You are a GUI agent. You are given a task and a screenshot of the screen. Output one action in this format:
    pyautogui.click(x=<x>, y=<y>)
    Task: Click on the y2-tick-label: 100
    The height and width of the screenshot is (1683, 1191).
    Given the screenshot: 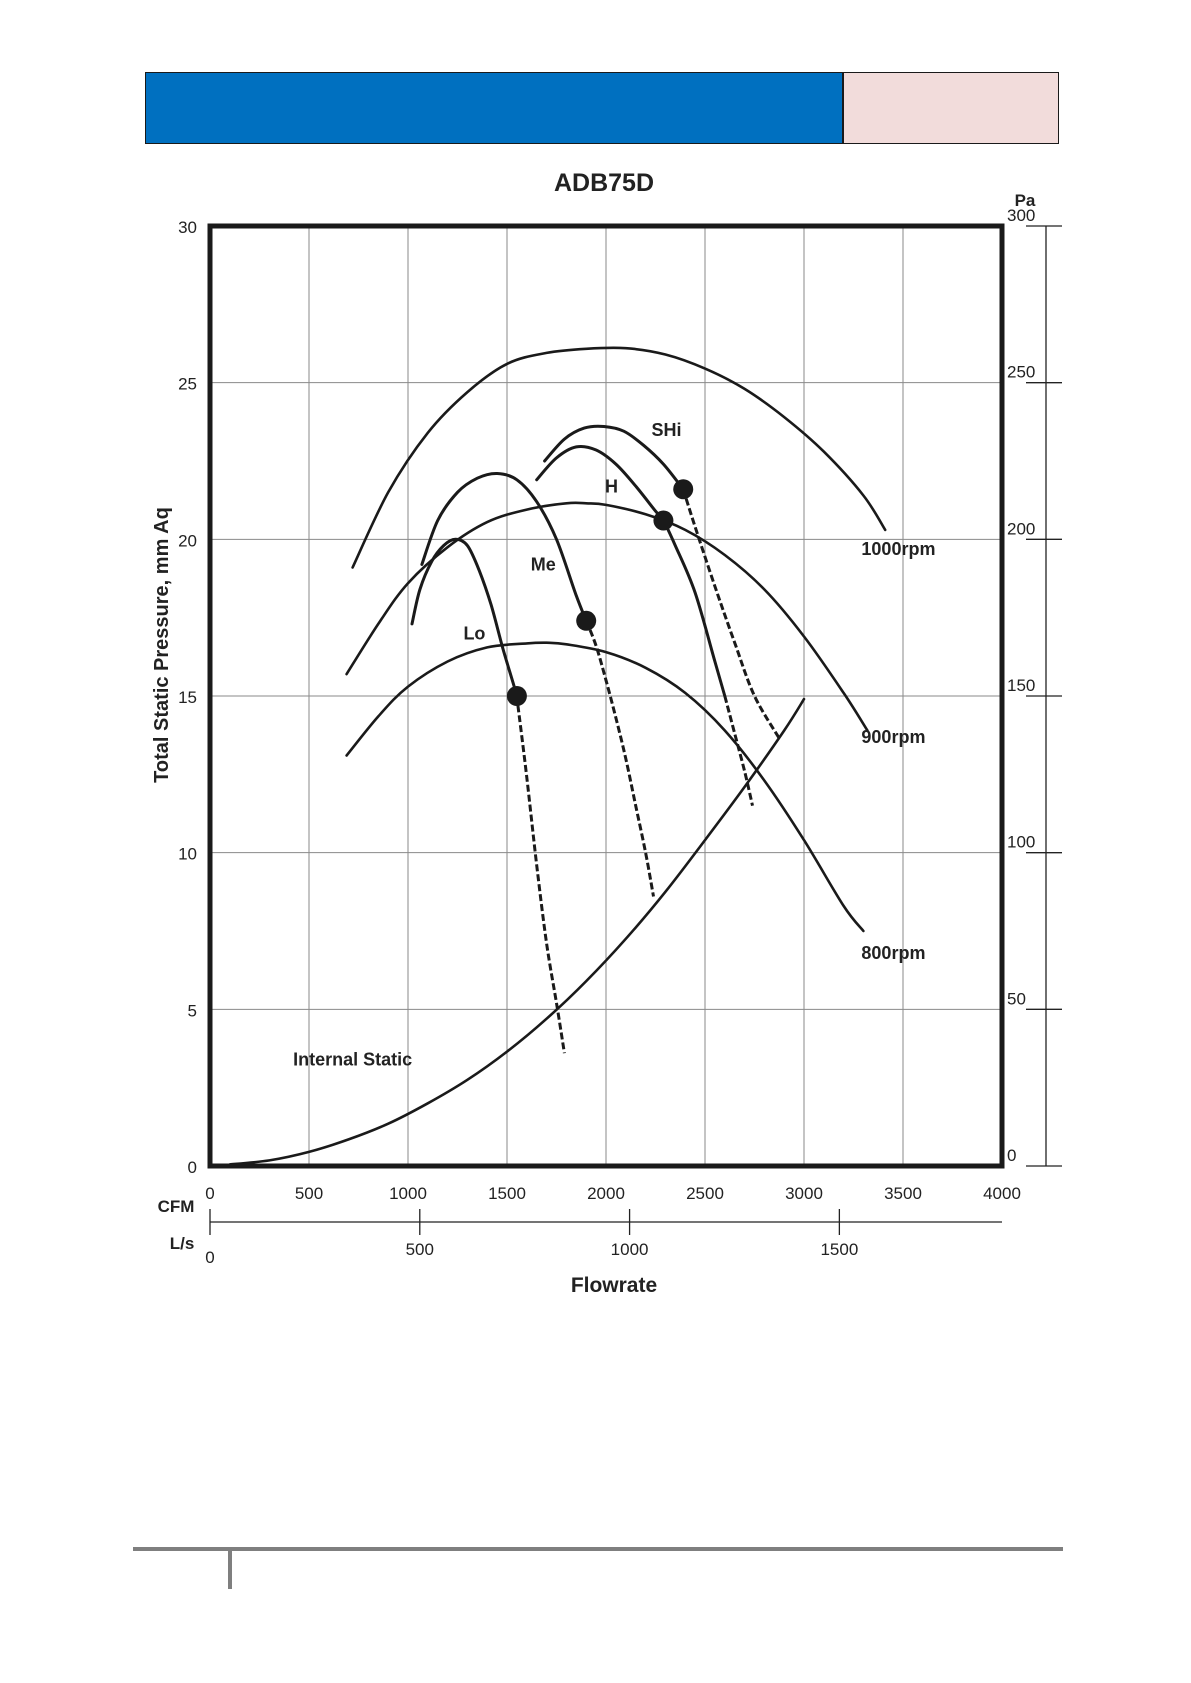 What is the action you would take?
    pyautogui.click(x=1021, y=842)
    